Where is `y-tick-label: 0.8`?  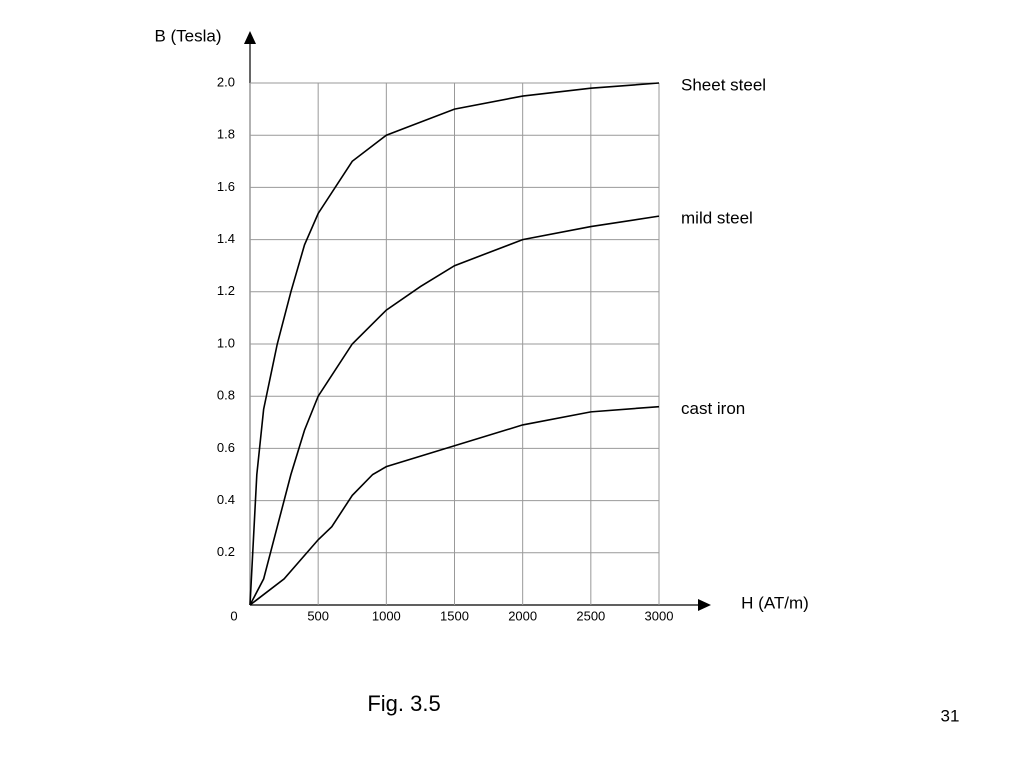 y-tick-label: 0.8 is located at coordinates (226, 395).